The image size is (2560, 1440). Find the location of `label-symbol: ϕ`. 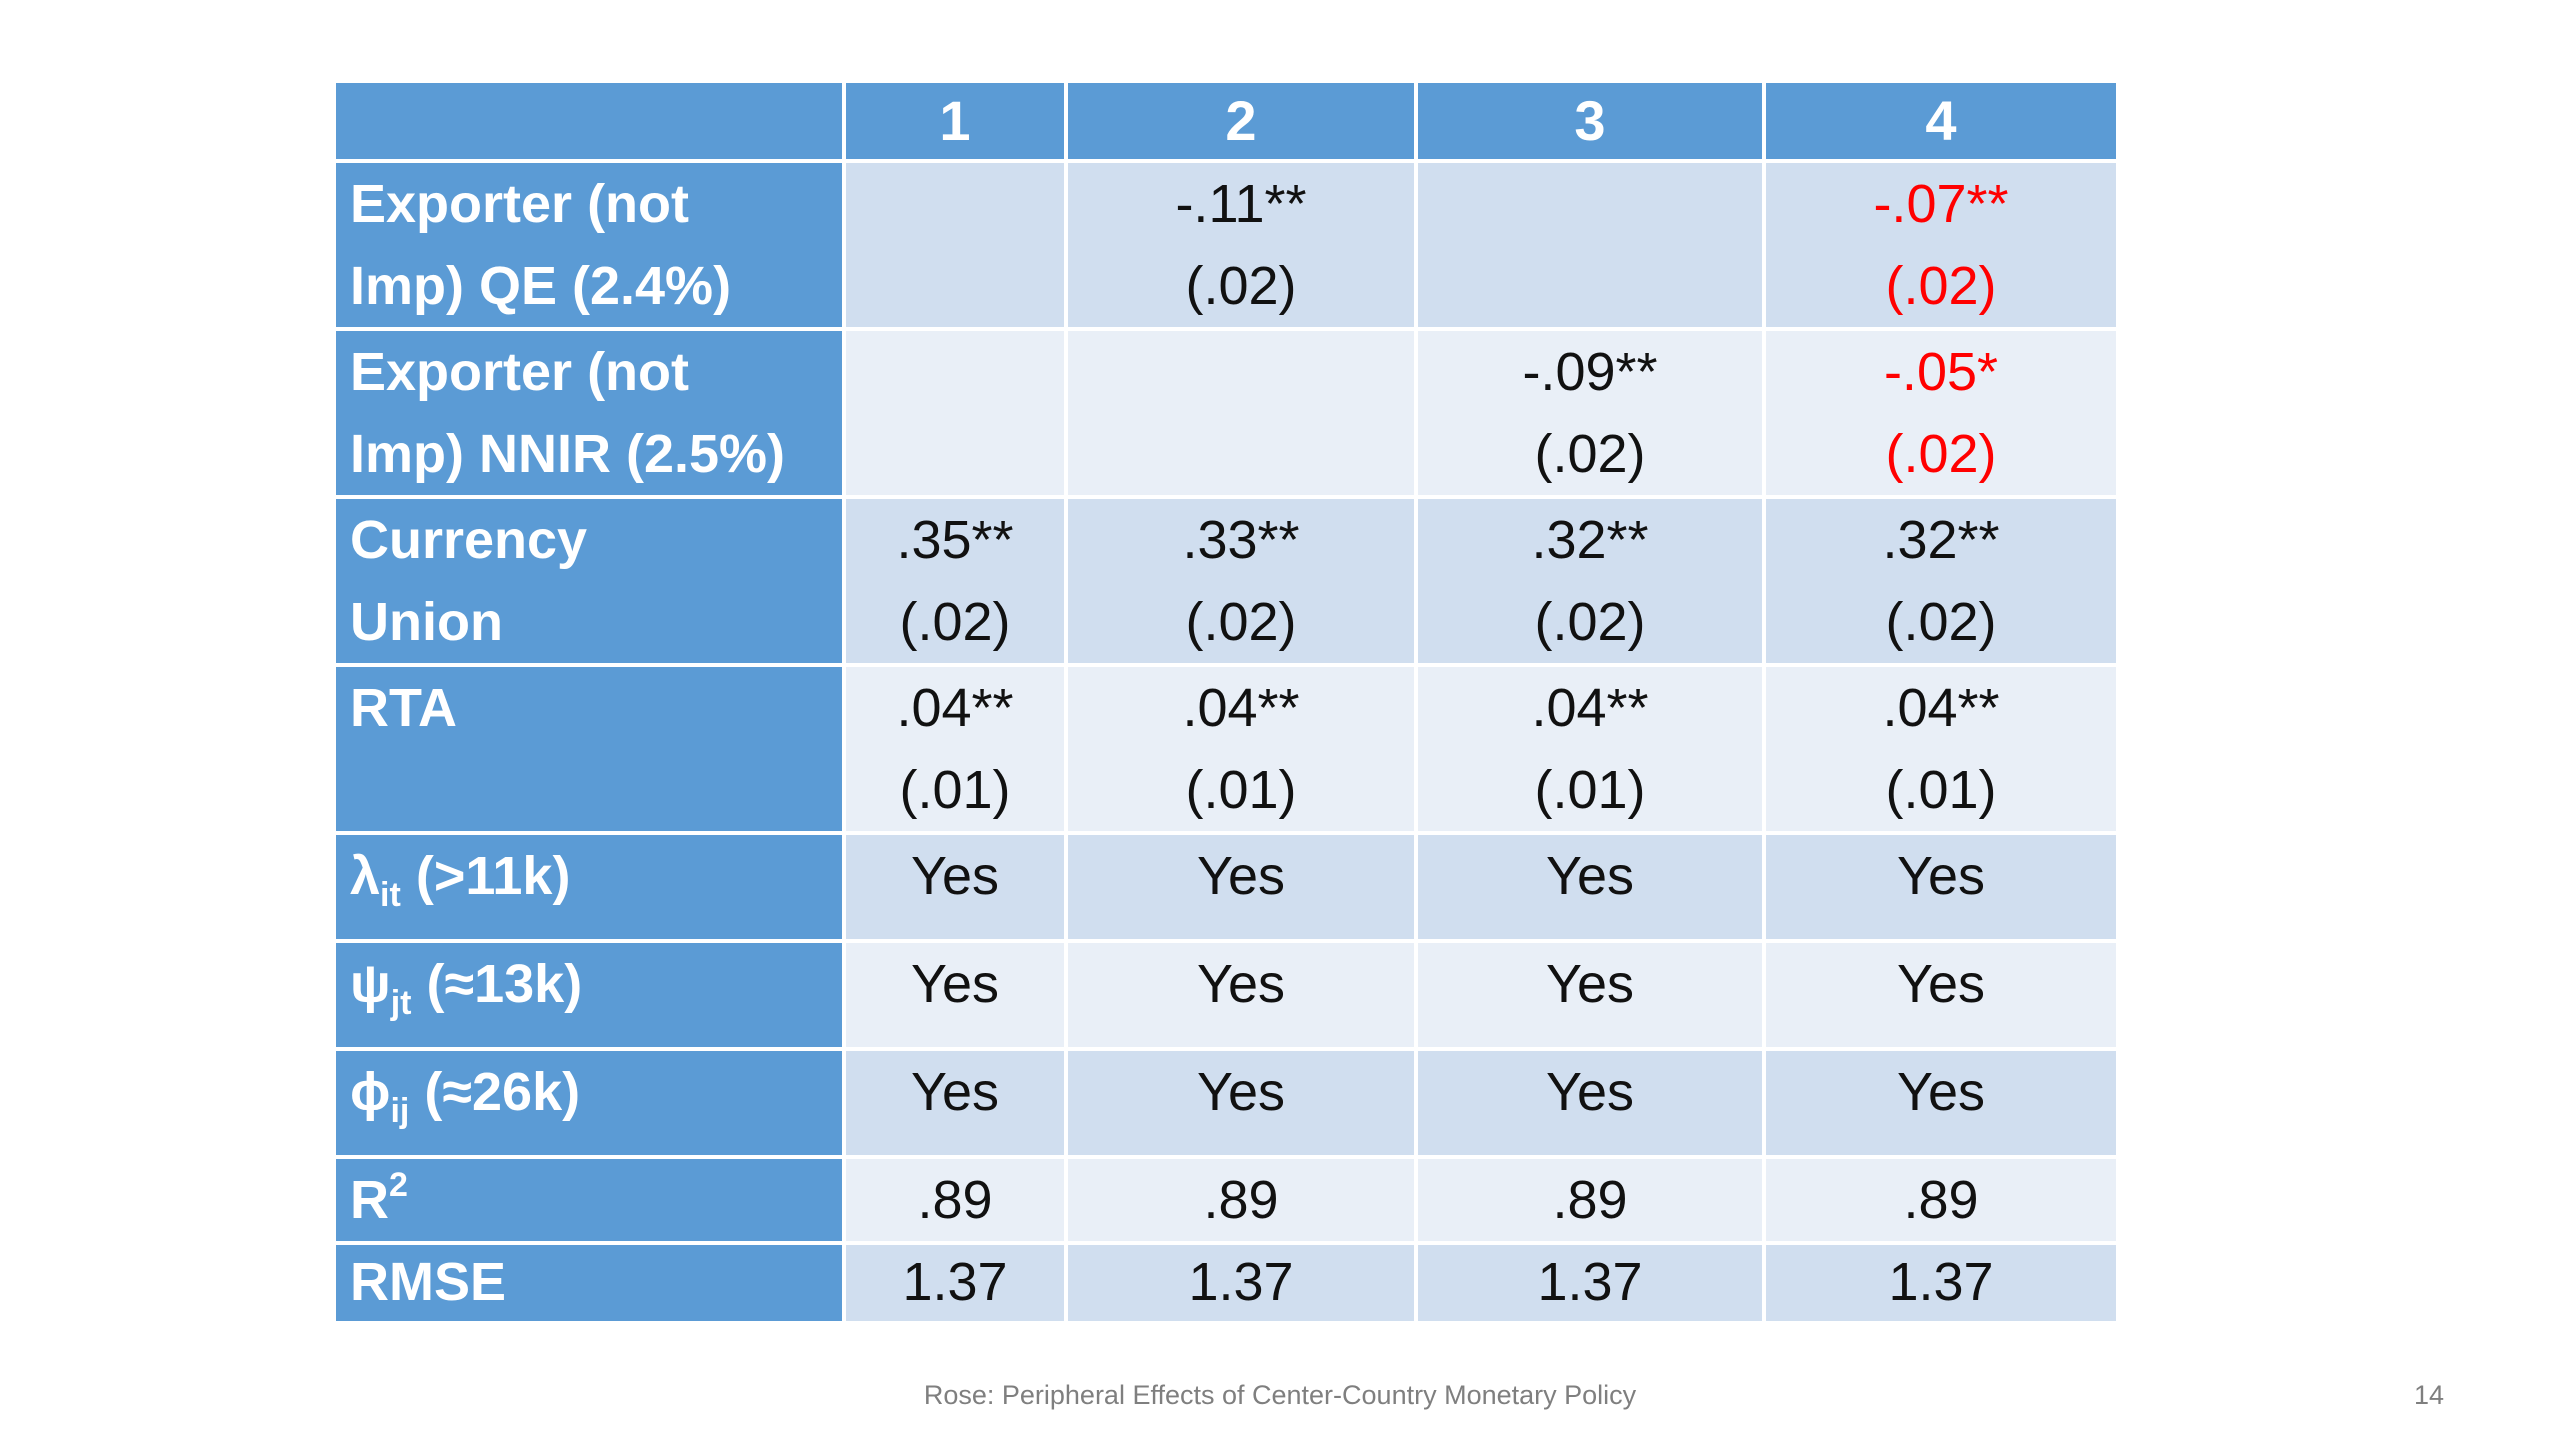

label-symbol: ϕ is located at coordinates (370, 1092).